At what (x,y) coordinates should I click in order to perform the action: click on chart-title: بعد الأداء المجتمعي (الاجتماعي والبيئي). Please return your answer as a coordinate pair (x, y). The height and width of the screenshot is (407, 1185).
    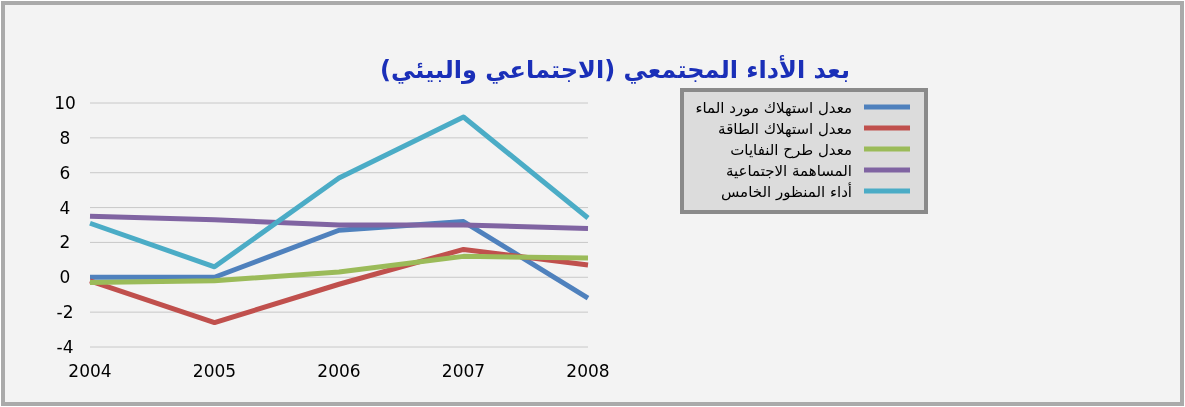
    Looking at the image, I should click on (615, 69).